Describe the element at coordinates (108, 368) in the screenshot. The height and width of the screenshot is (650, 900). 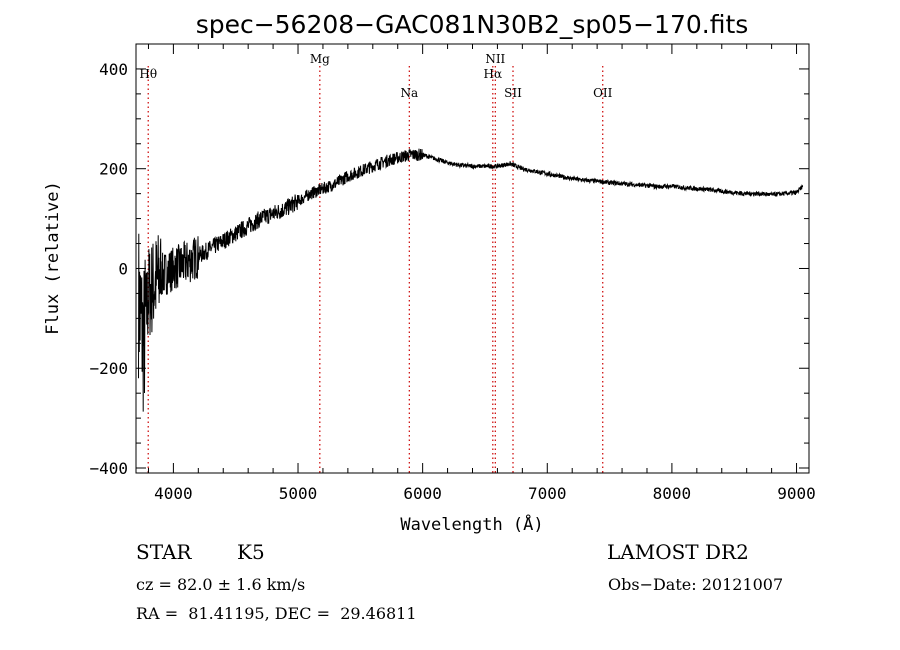
I see `y-tick-label: −200` at that location.